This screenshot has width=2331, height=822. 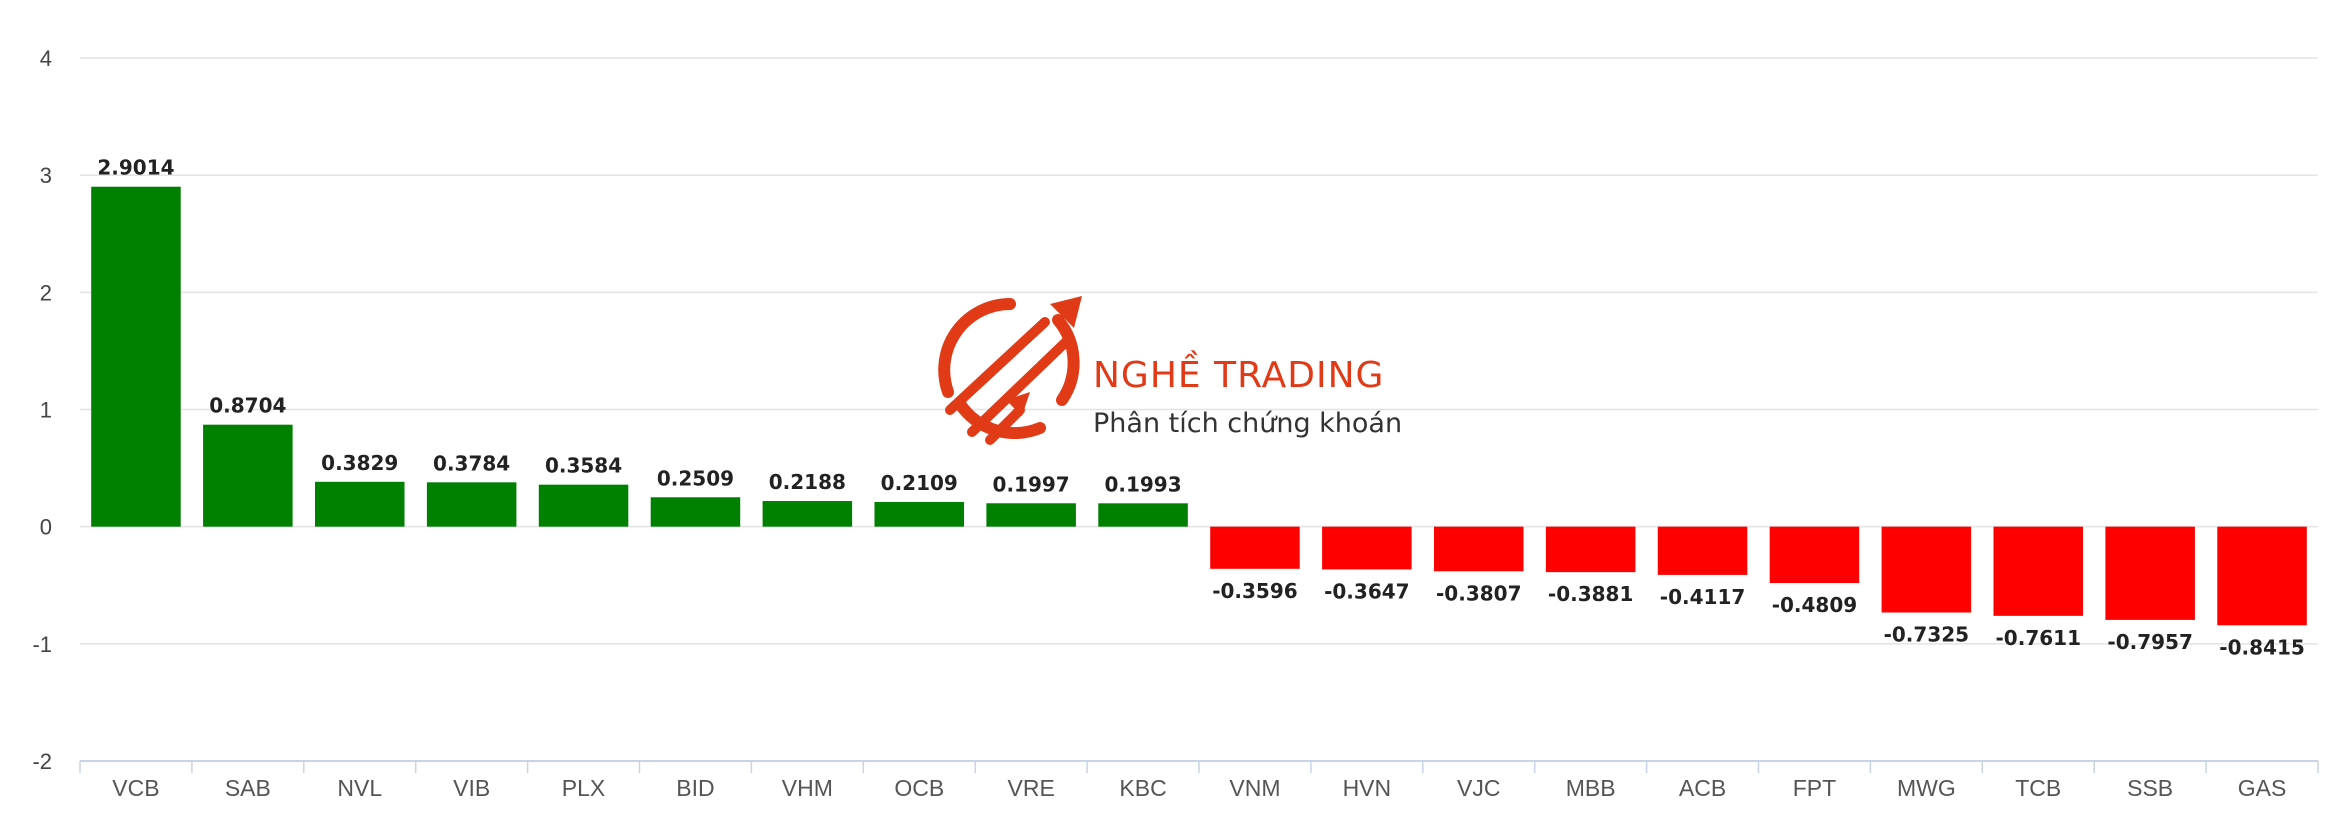 I want to click on y-tick-label: 0, so click(x=46, y=527).